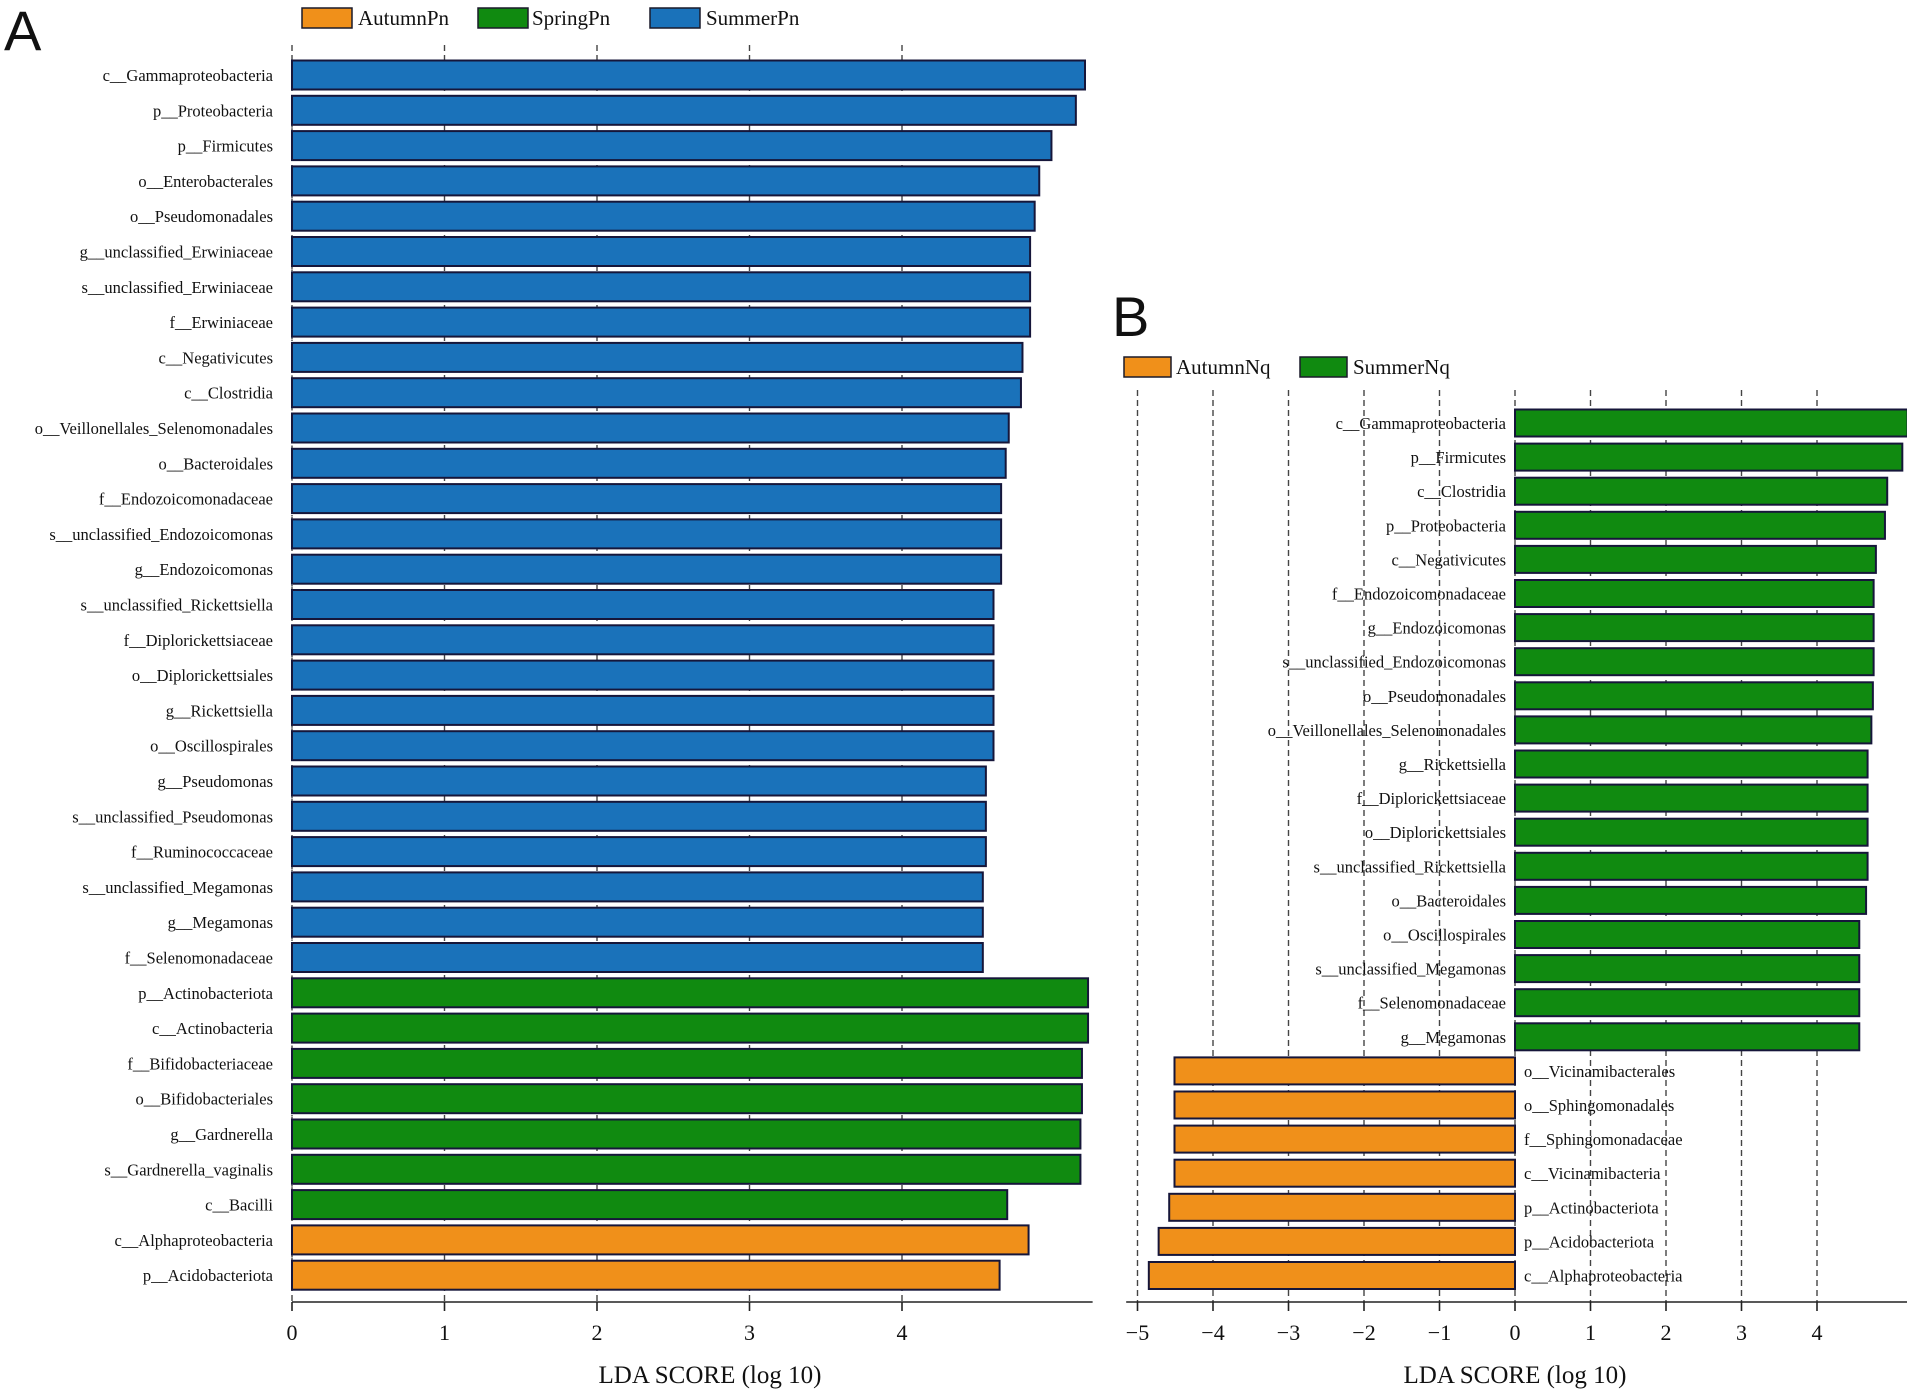 The height and width of the screenshot is (1390, 1907). Describe the element at coordinates (1687, 1003) in the screenshot. I see `bar-b-f-selenomonadaceae` at that location.